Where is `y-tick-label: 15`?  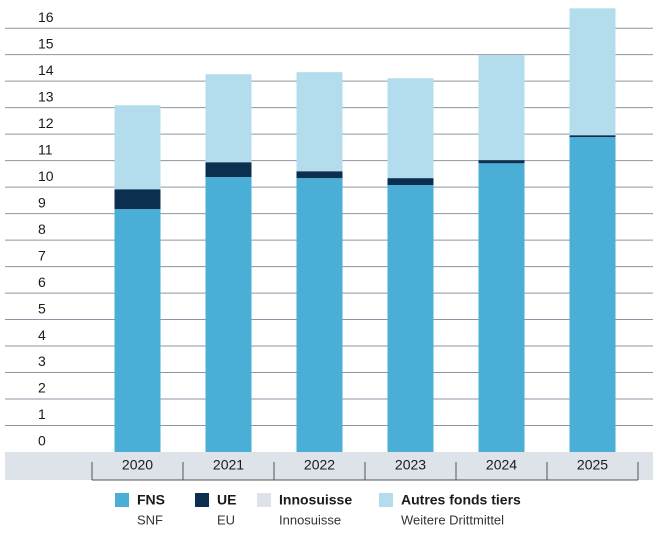 y-tick-label: 15 is located at coordinates (46, 43).